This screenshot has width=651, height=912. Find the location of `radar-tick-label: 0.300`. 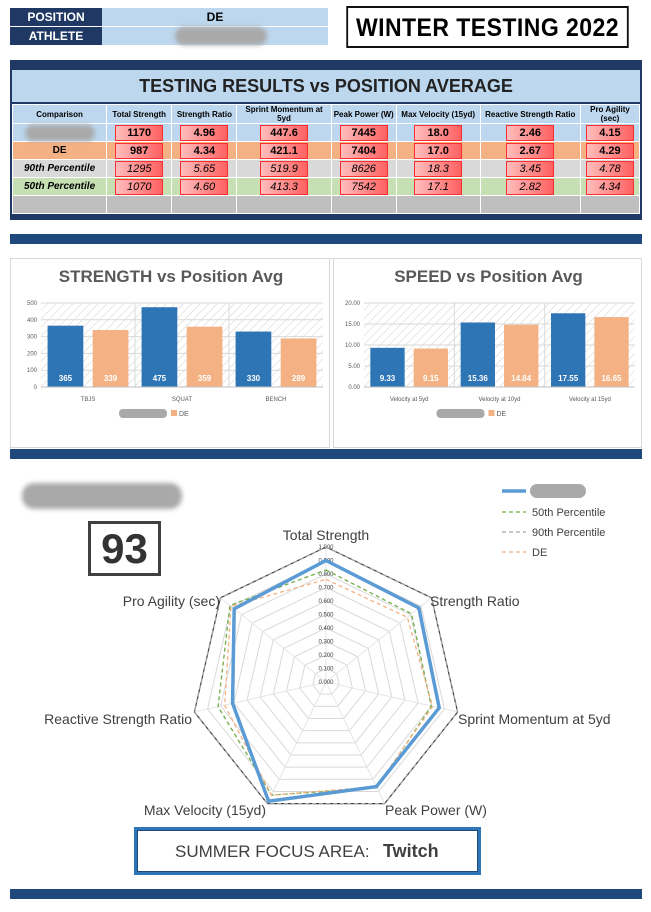

radar-tick-label: 0.300 is located at coordinates (326, 643).